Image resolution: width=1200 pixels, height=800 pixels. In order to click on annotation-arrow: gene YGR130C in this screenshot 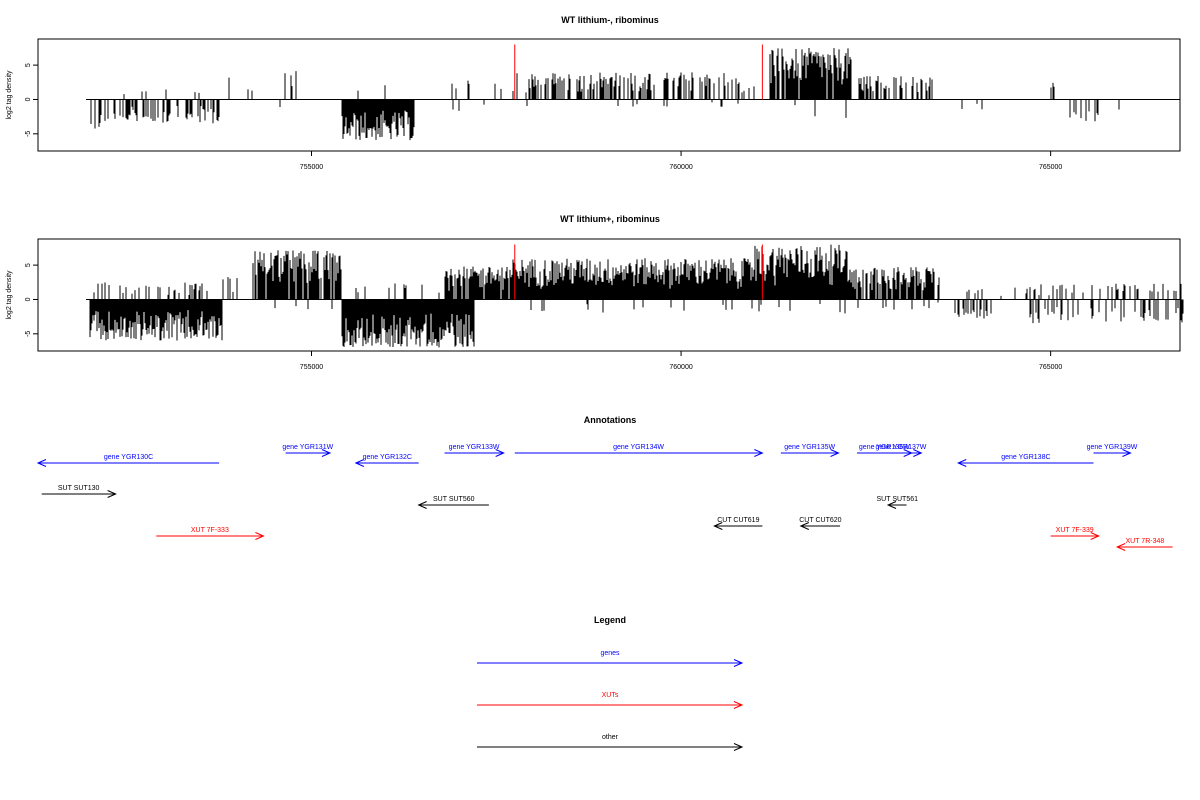, I will do `click(128, 460)`.